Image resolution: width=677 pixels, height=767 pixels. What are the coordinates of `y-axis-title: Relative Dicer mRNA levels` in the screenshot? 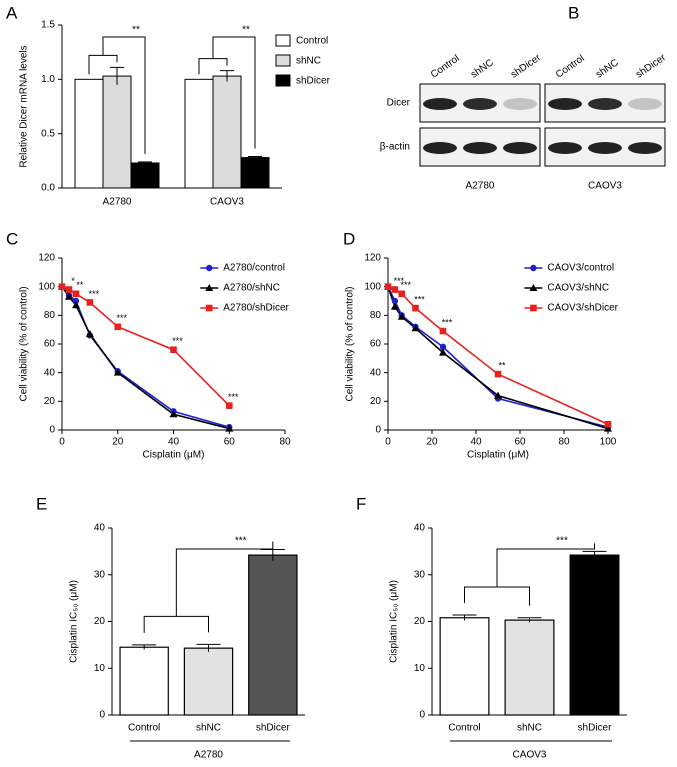 It's located at (24, 106).